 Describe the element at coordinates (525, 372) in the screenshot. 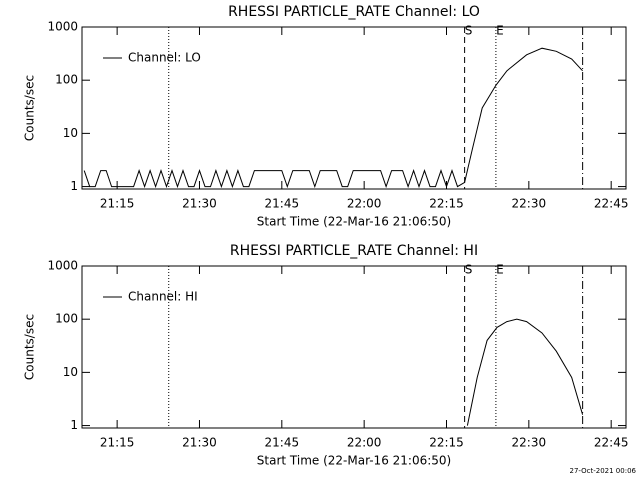

I see `series-line` at that location.